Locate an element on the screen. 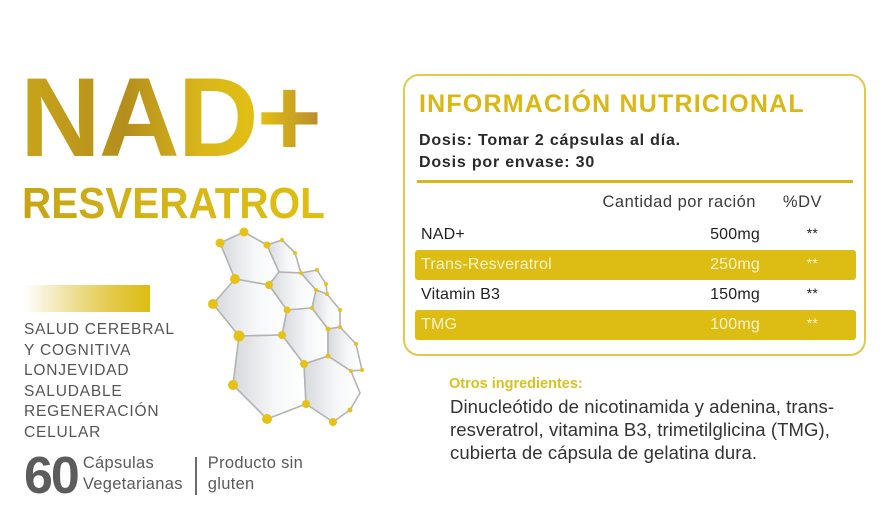  capsule-count: 60 is located at coordinates (52, 476).